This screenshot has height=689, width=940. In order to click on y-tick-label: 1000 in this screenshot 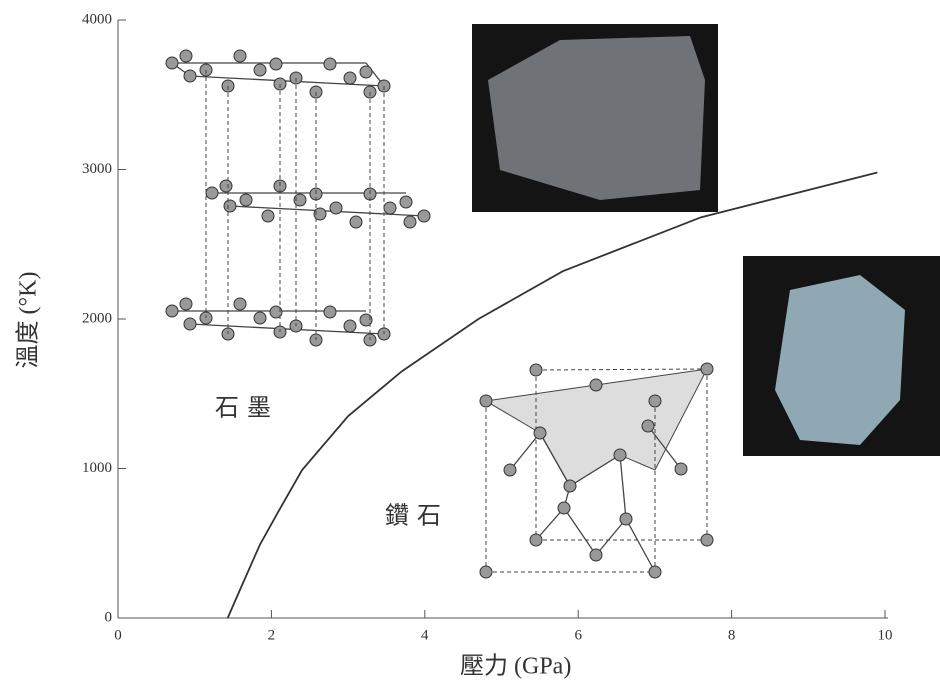, I will do `click(97, 468)`.